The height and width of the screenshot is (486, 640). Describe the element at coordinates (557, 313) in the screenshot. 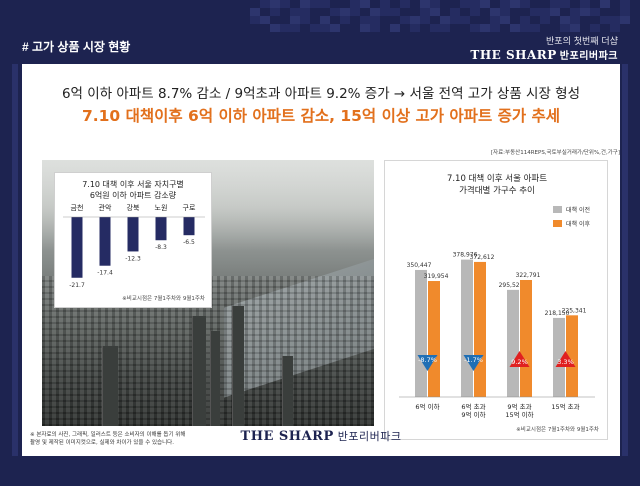

I see `data-label: 218,150` at that location.